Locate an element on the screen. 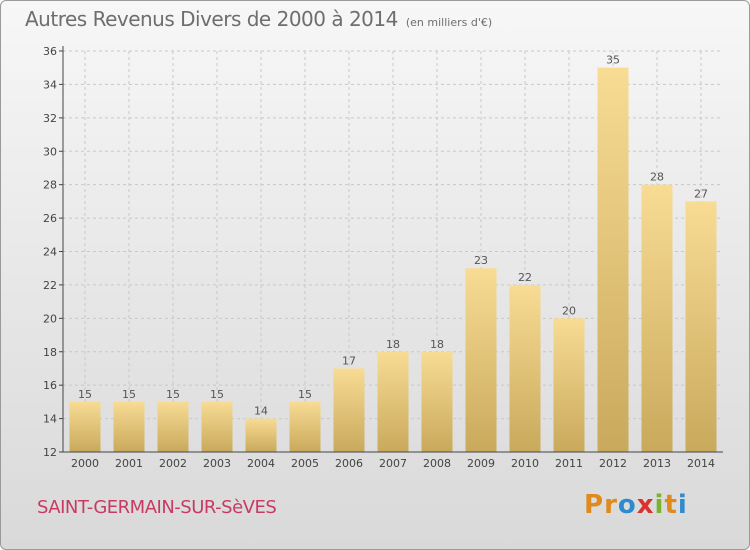  x-tick-label: 2000 is located at coordinates (85, 463).